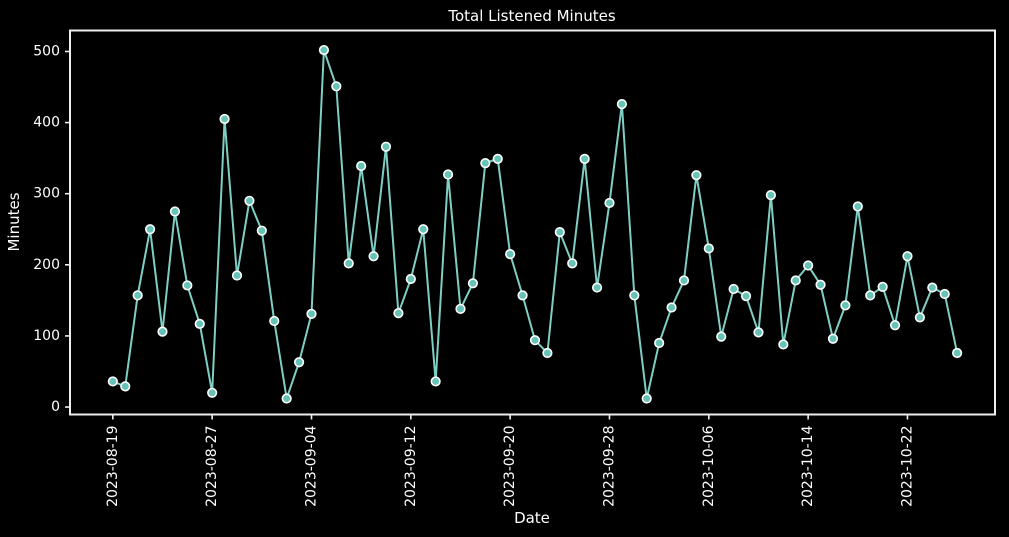 The image size is (1009, 537). What do you see at coordinates (531, 16) in the screenshot?
I see `chart-title: Total Listened Minutes` at bounding box center [531, 16].